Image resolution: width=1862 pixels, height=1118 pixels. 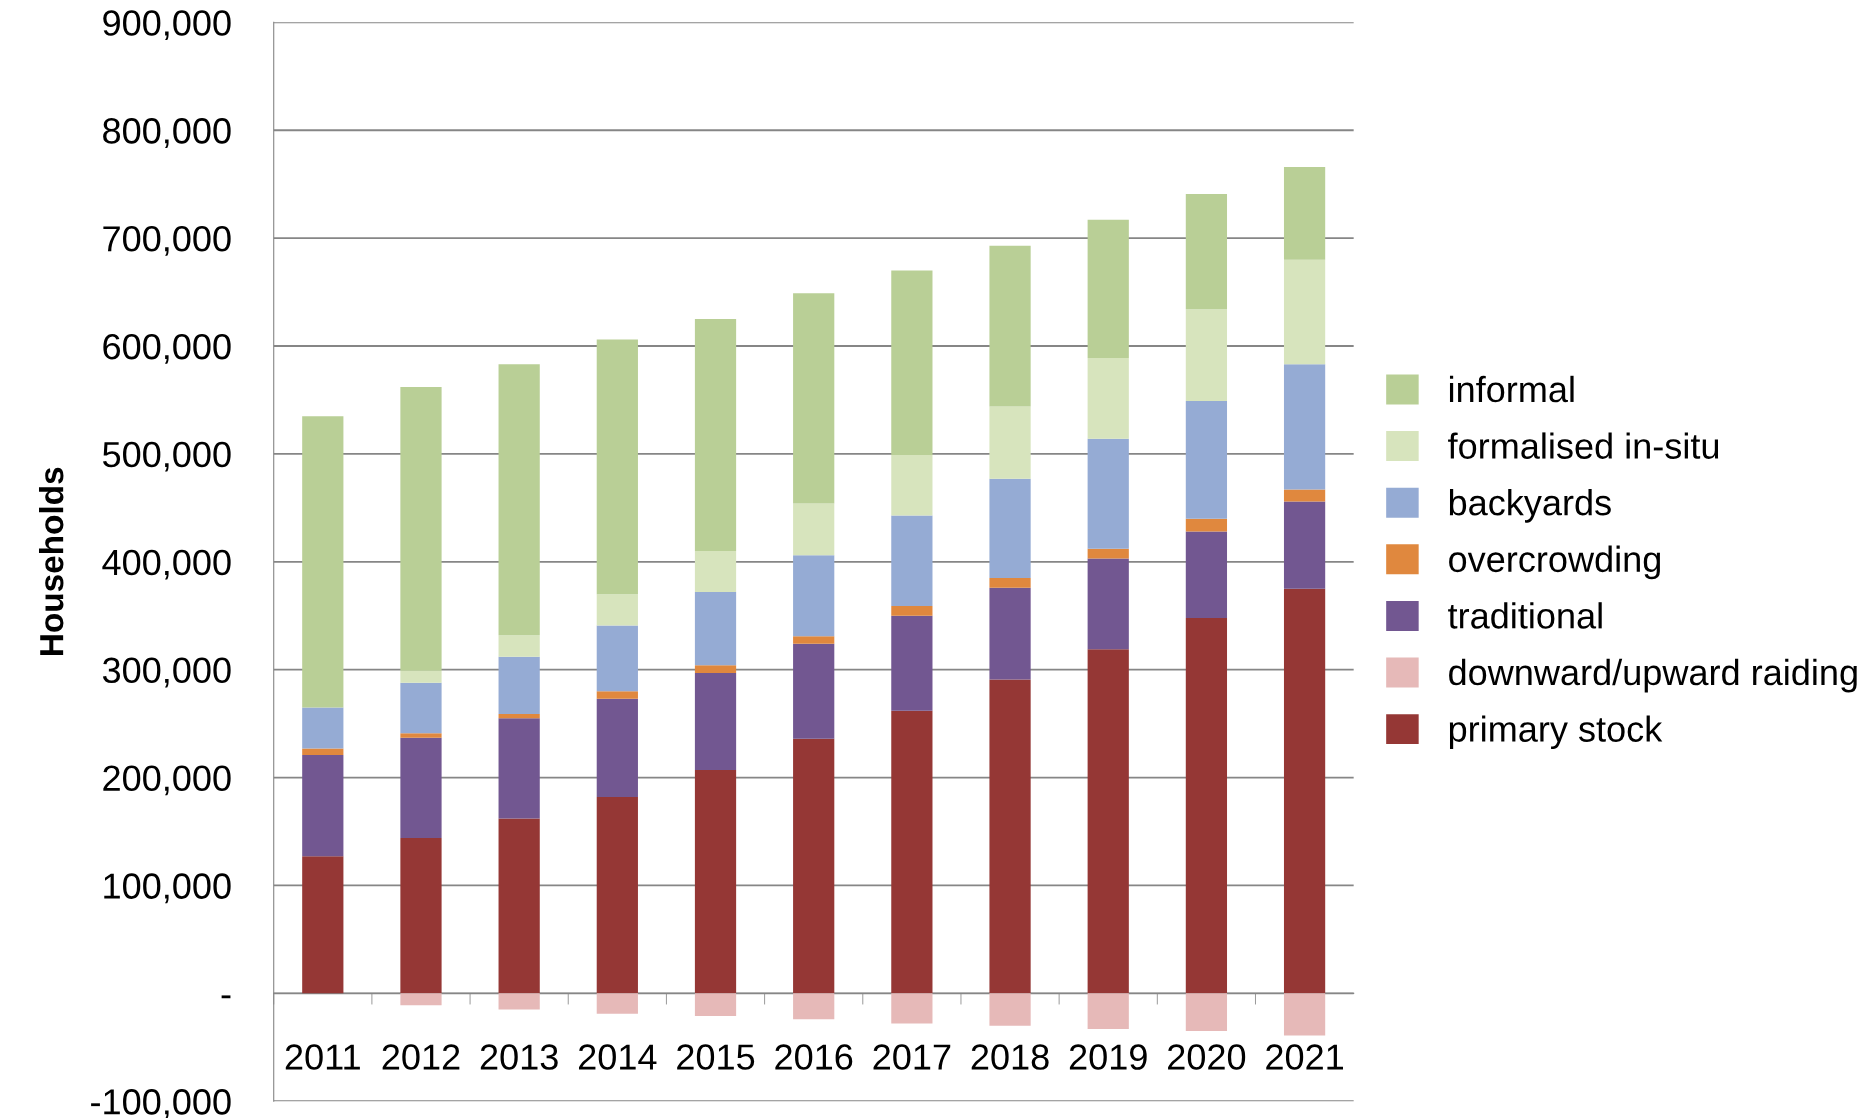 What do you see at coordinates (51, 561) in the screenshot?
I see `y-axis-title: Households` at bounding box center [51, 561].